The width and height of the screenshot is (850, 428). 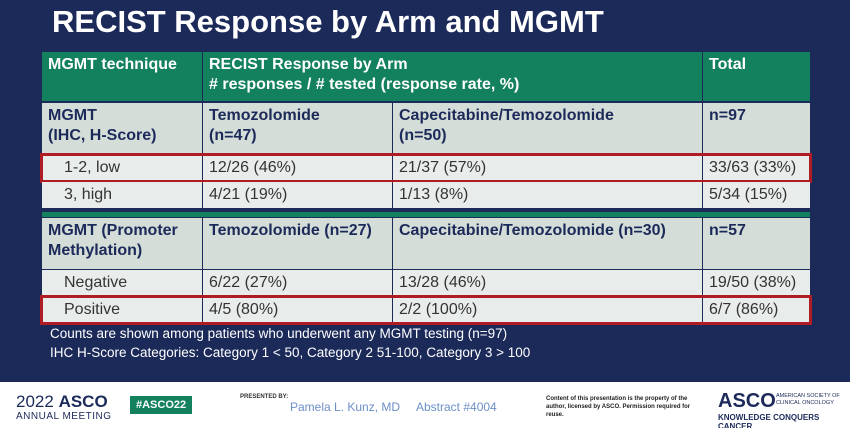 I want to click on data-cell: 6/22 (27%), so click(x=297, y=283).